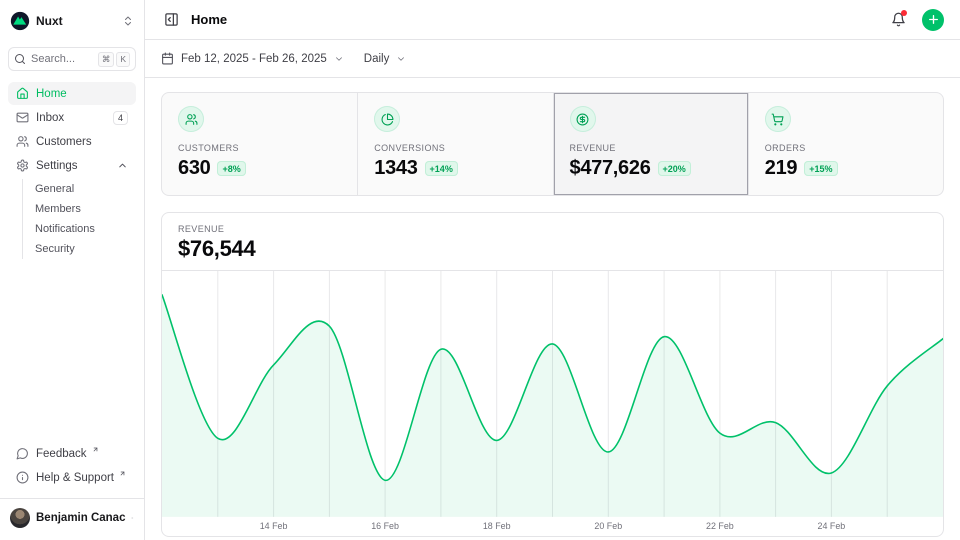 The height and width of the screenshot is (540, 960). Describe the element at coordinates (916, 19) in the screenshot. I see `header-actions` at that location.